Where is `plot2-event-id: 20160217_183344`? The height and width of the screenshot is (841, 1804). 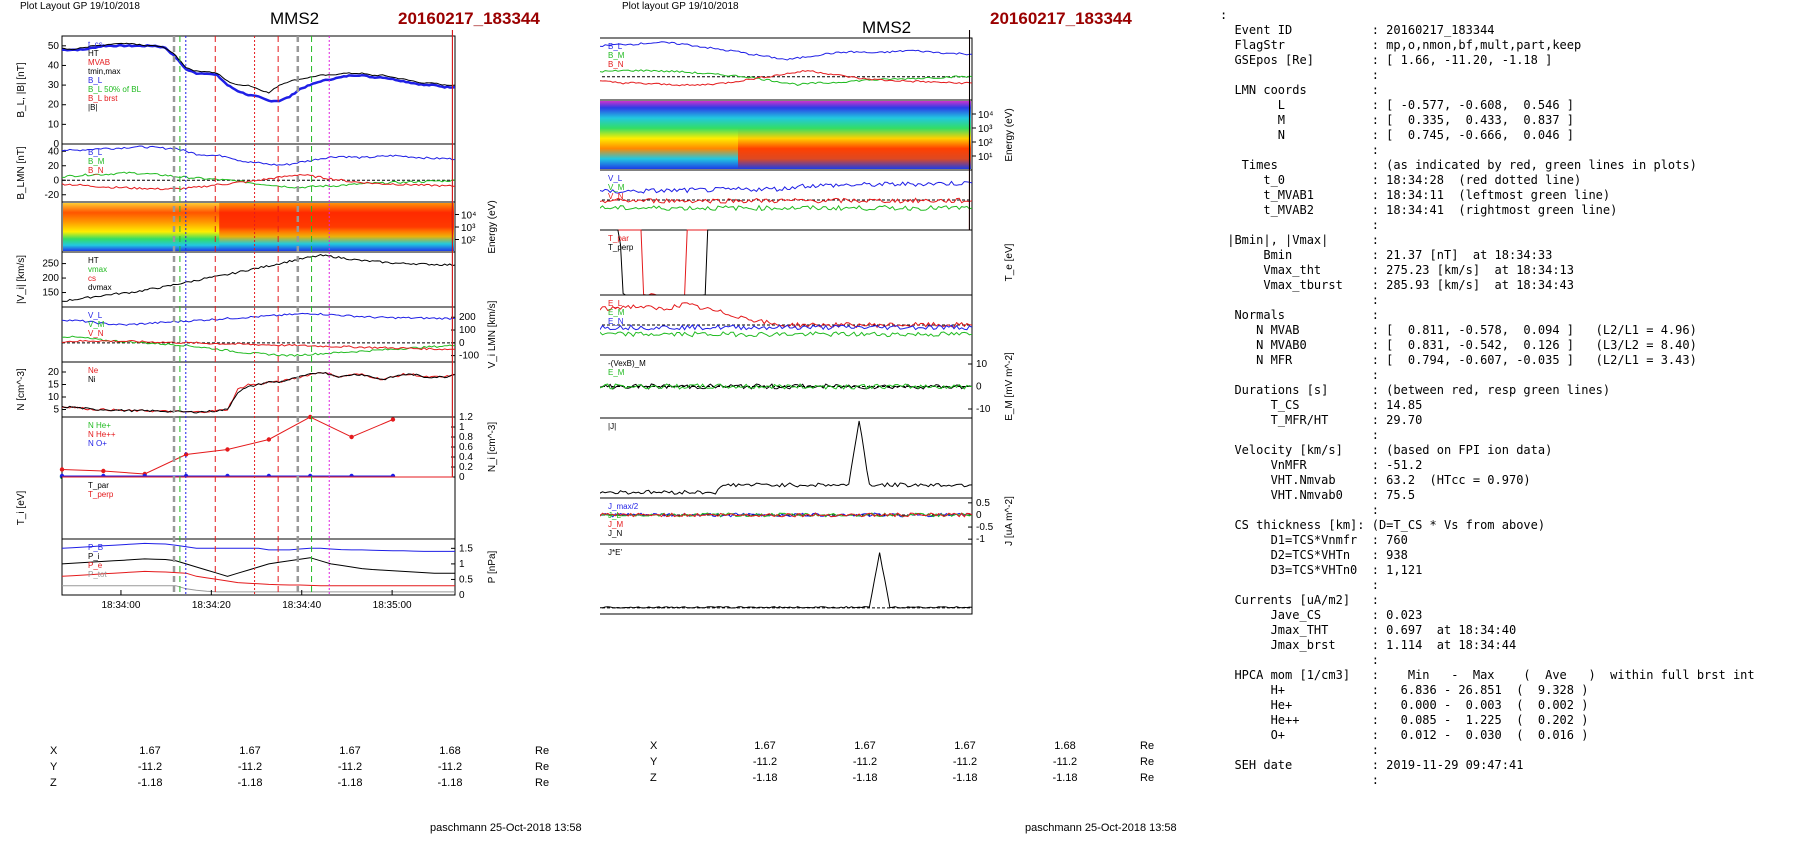 plot2-event-id: 20160217_183344 is located at coordinates (1061, 18).